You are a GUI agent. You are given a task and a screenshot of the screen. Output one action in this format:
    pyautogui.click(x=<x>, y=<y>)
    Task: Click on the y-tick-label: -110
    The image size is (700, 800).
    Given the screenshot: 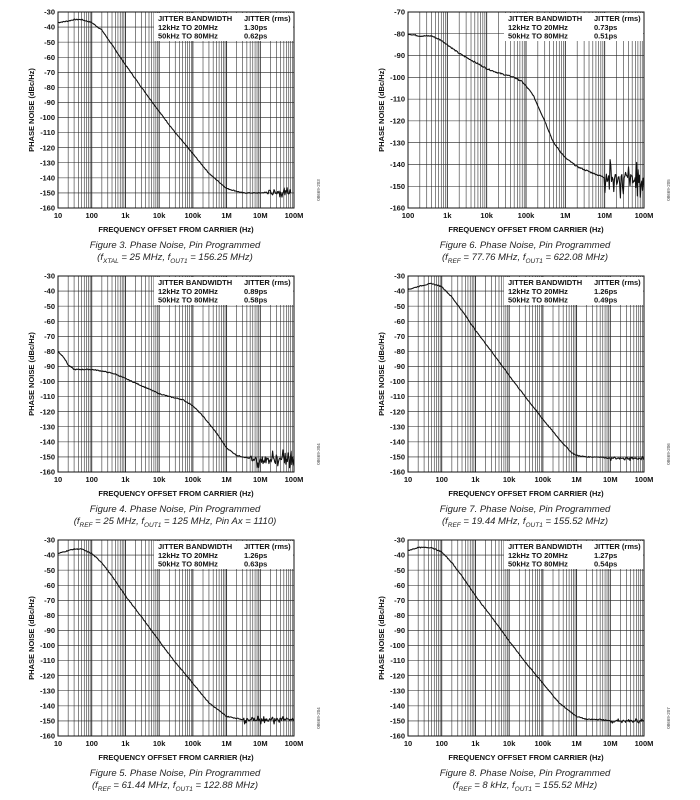 What is the action you would take?
    pyautogui.click(x=397, y=396)
    